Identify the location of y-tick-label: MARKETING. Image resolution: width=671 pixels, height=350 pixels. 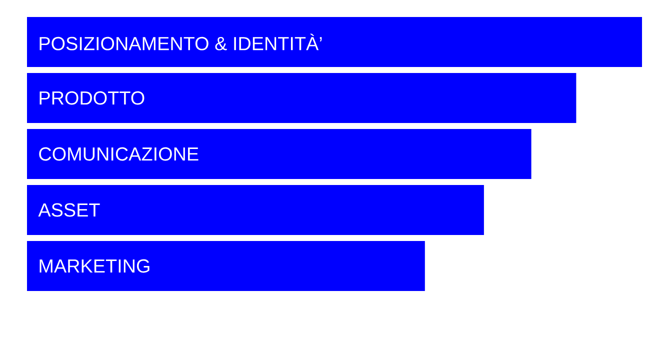
(95, 266).